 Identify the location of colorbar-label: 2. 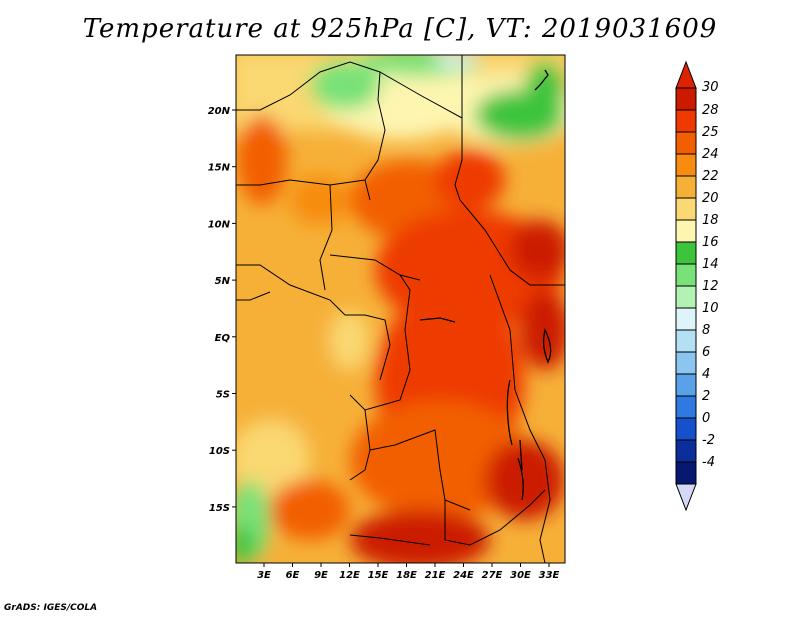
(706, 396).